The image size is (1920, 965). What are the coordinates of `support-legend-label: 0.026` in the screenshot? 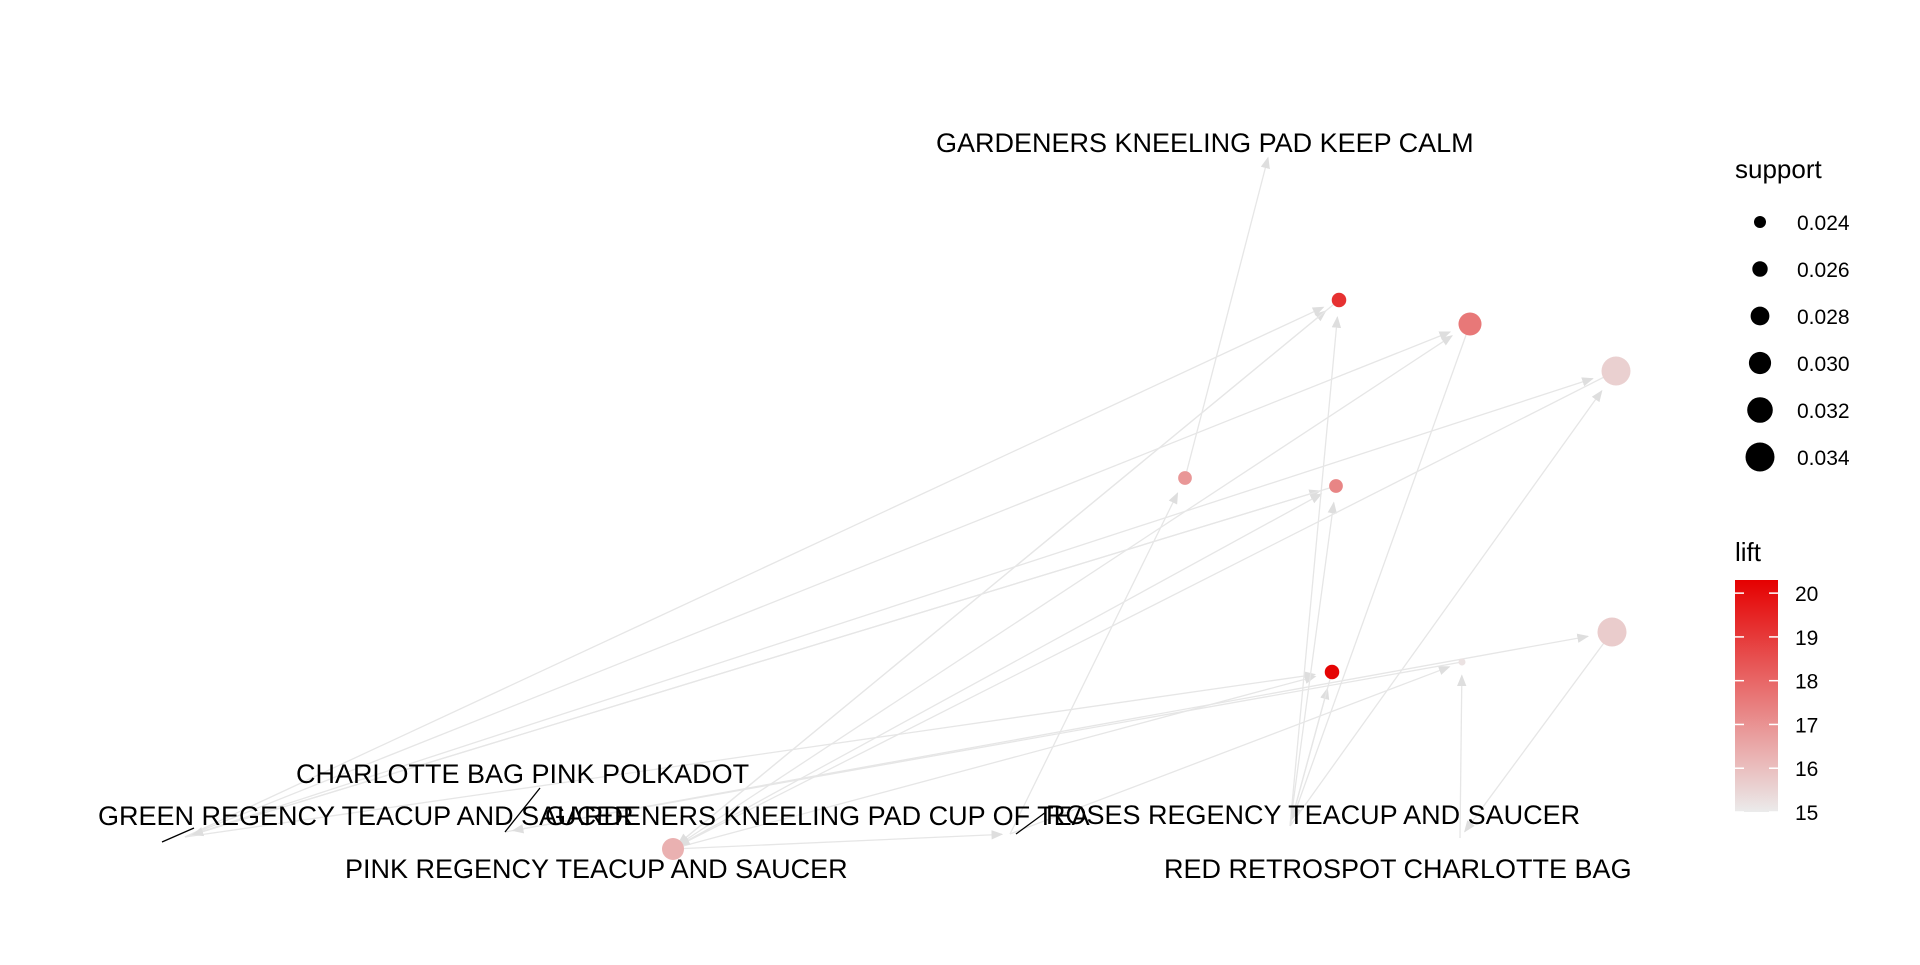 It's located at (1823, 270).